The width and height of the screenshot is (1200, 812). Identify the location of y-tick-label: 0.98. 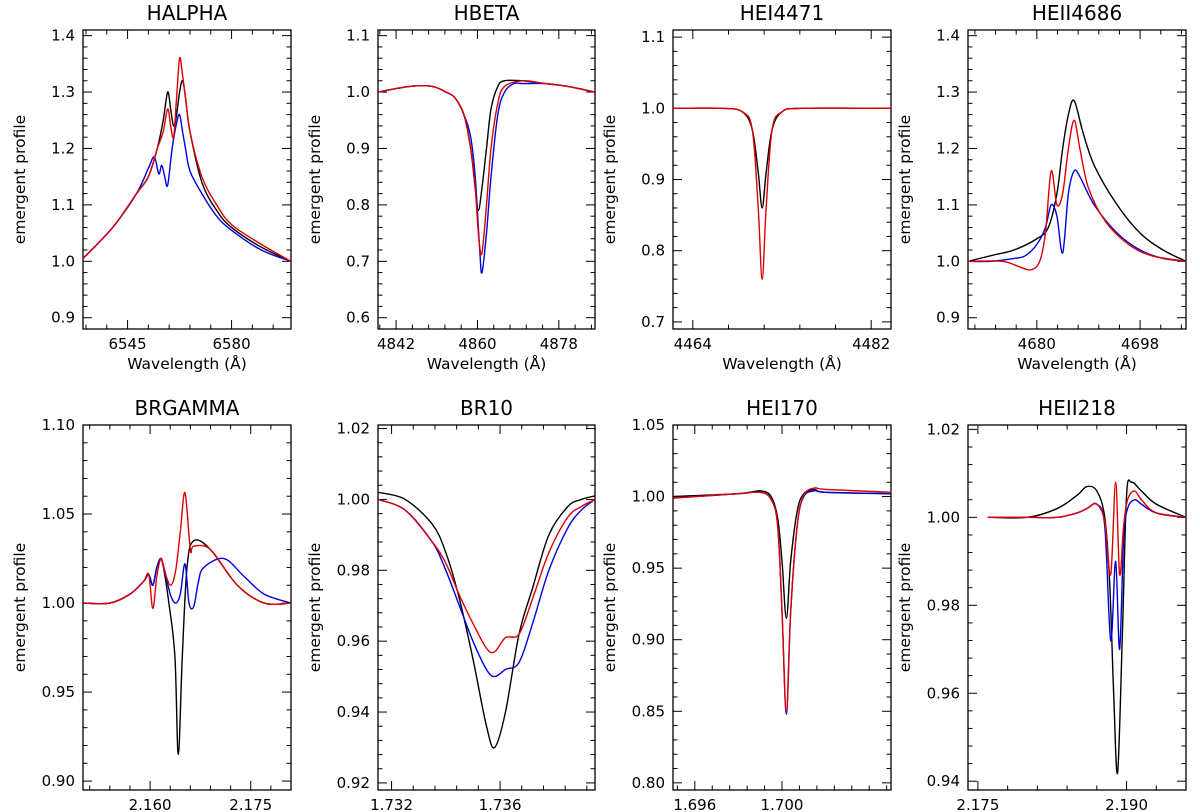
(353, 570).